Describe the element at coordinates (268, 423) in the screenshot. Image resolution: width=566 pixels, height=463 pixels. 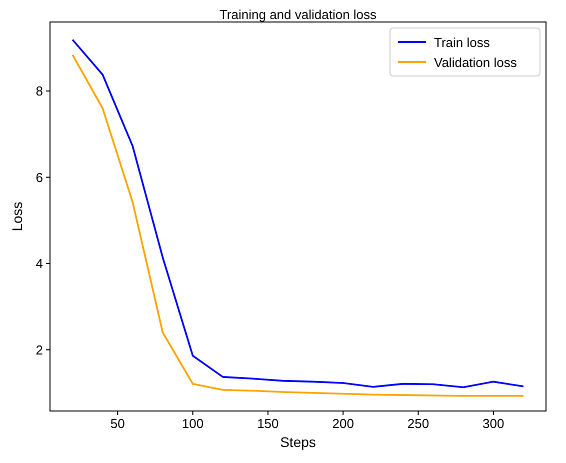
I see `x-tick-label: 150` at that location.